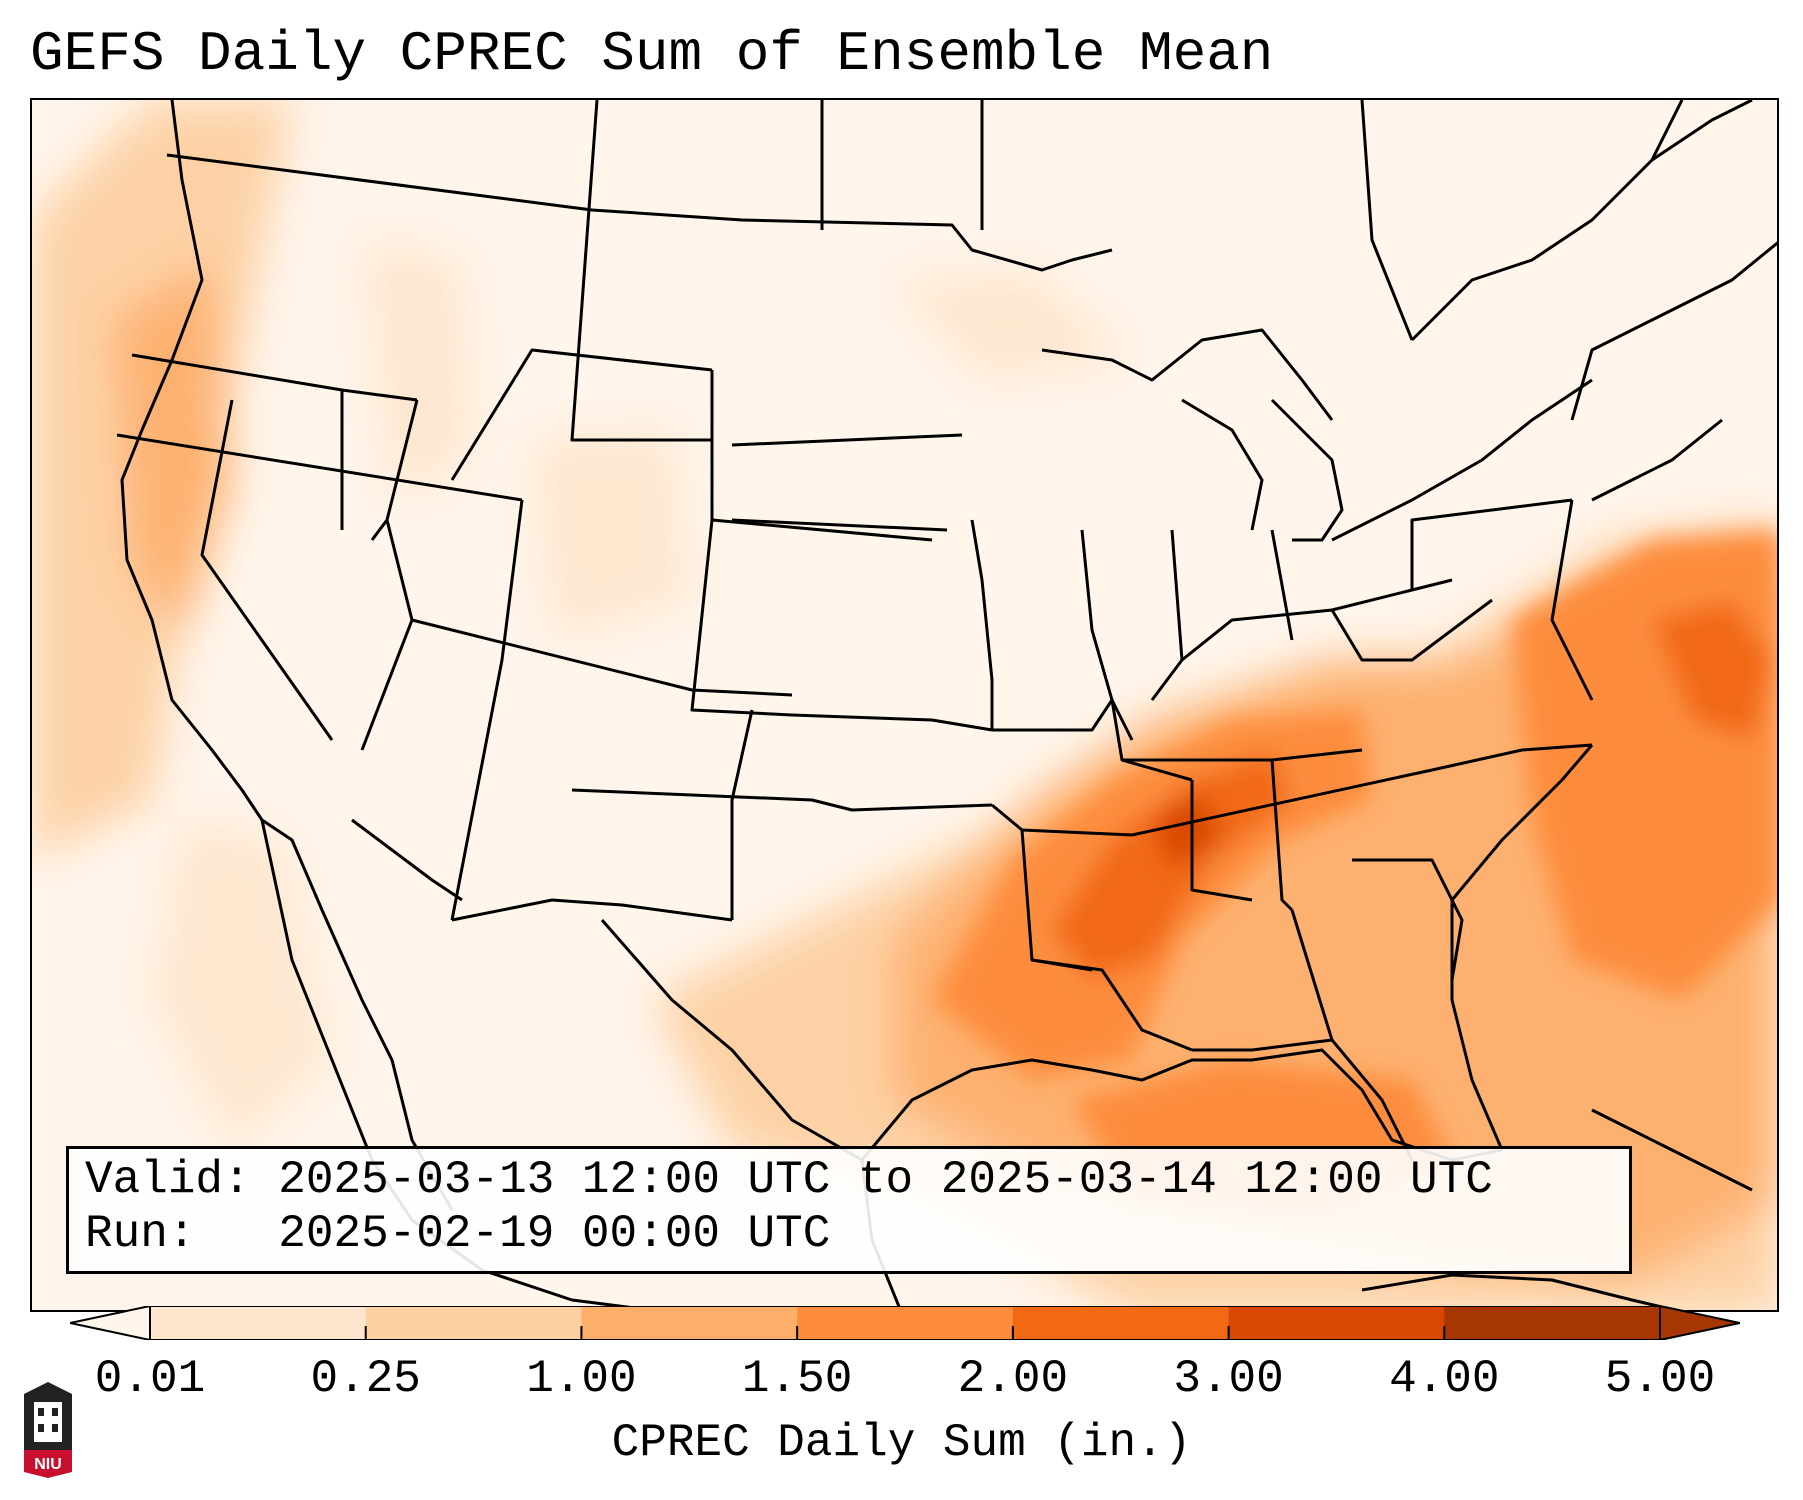 The height and width of the screenshot is (1500, 1803). I want to click on colorbar-tick-label: 5.00, so click(1660, 1379).